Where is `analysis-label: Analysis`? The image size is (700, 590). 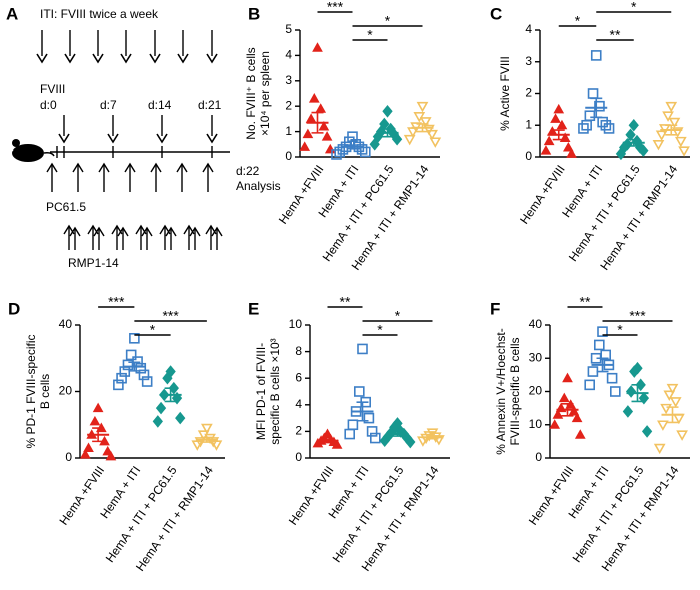
analysis-label: Analysis is located at coordinates (258, 186).